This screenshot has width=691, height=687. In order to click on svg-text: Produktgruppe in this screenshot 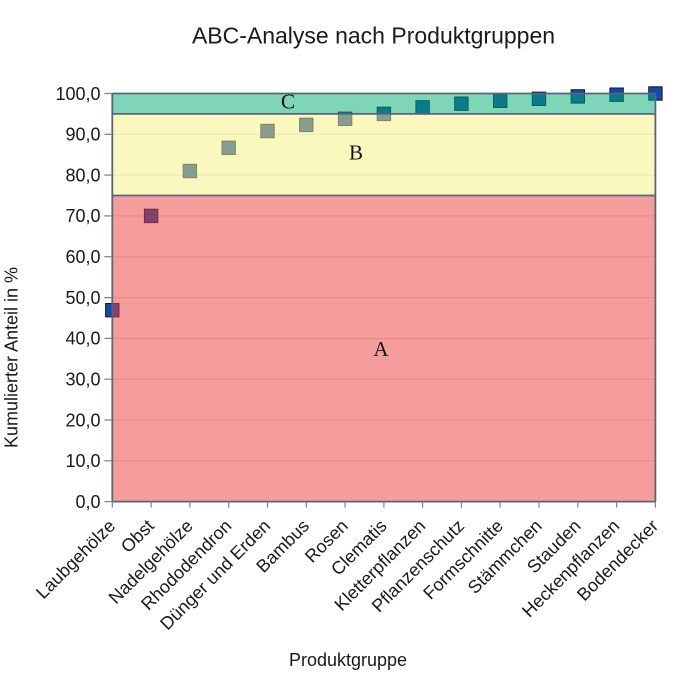, I will do `click(348, 660)`.